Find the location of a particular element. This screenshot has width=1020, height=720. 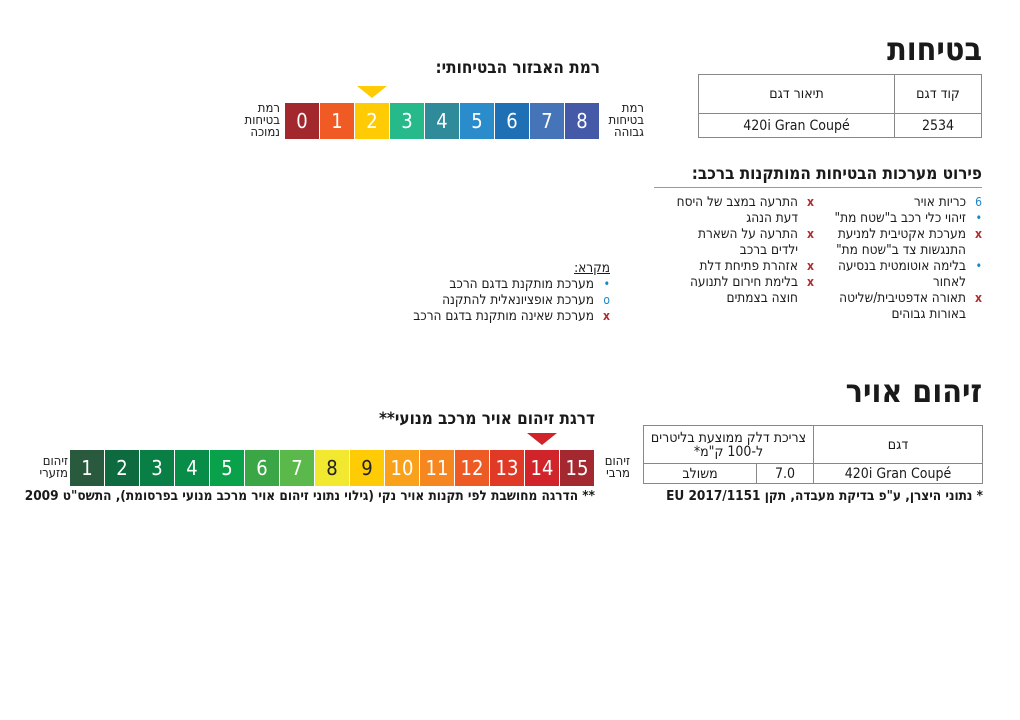

list-item: x תאורה אדפטיבית/שליטה באורות גבוהים is located at coordinates (907, 306).